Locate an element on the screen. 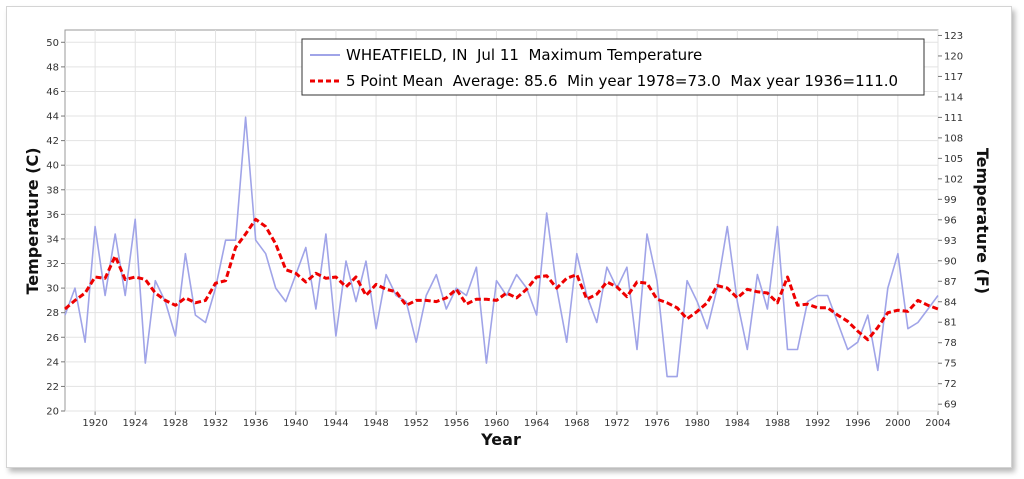 Image resolution: width=1024 pixels, height=479 pixels. x-tick-label: 1972 is located at coordinates (616, 423).